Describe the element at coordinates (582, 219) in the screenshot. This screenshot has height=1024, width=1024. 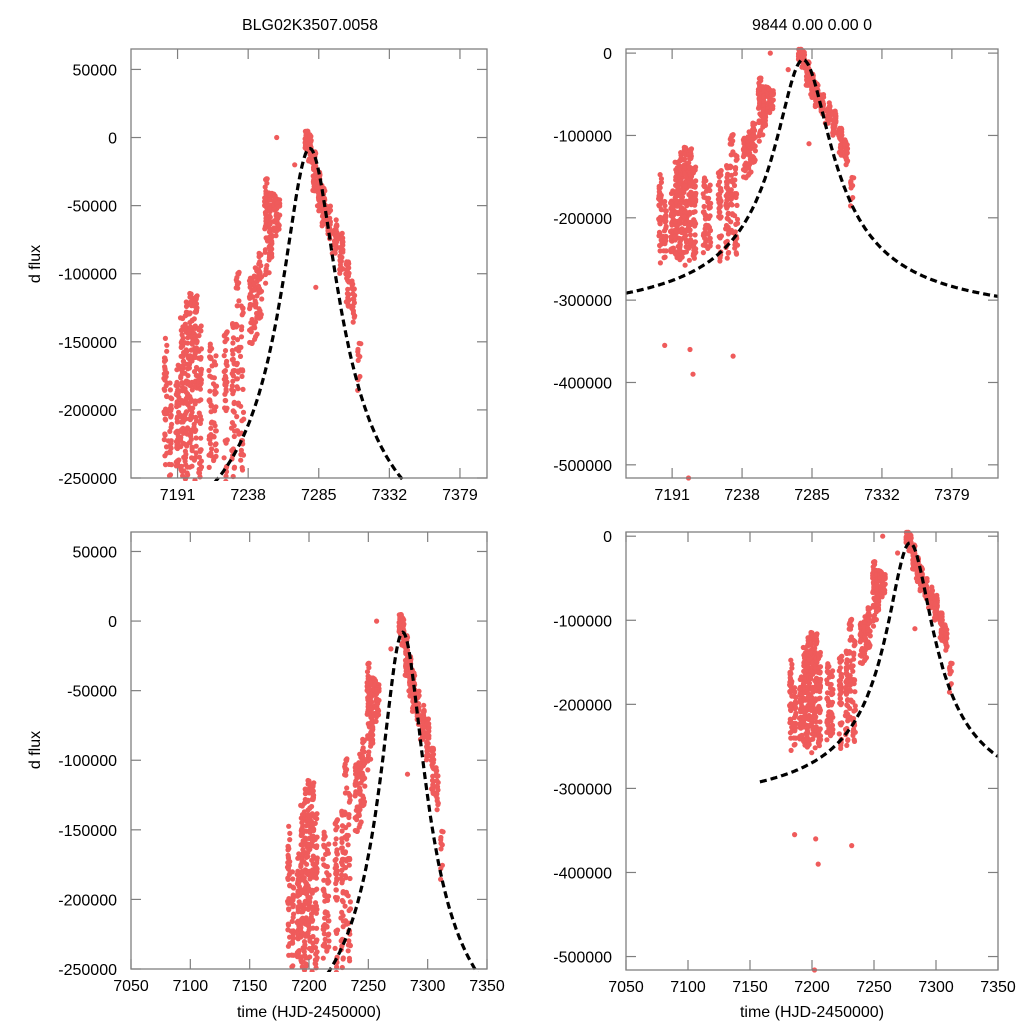
I see `y-tick-label: -200000` at that location.